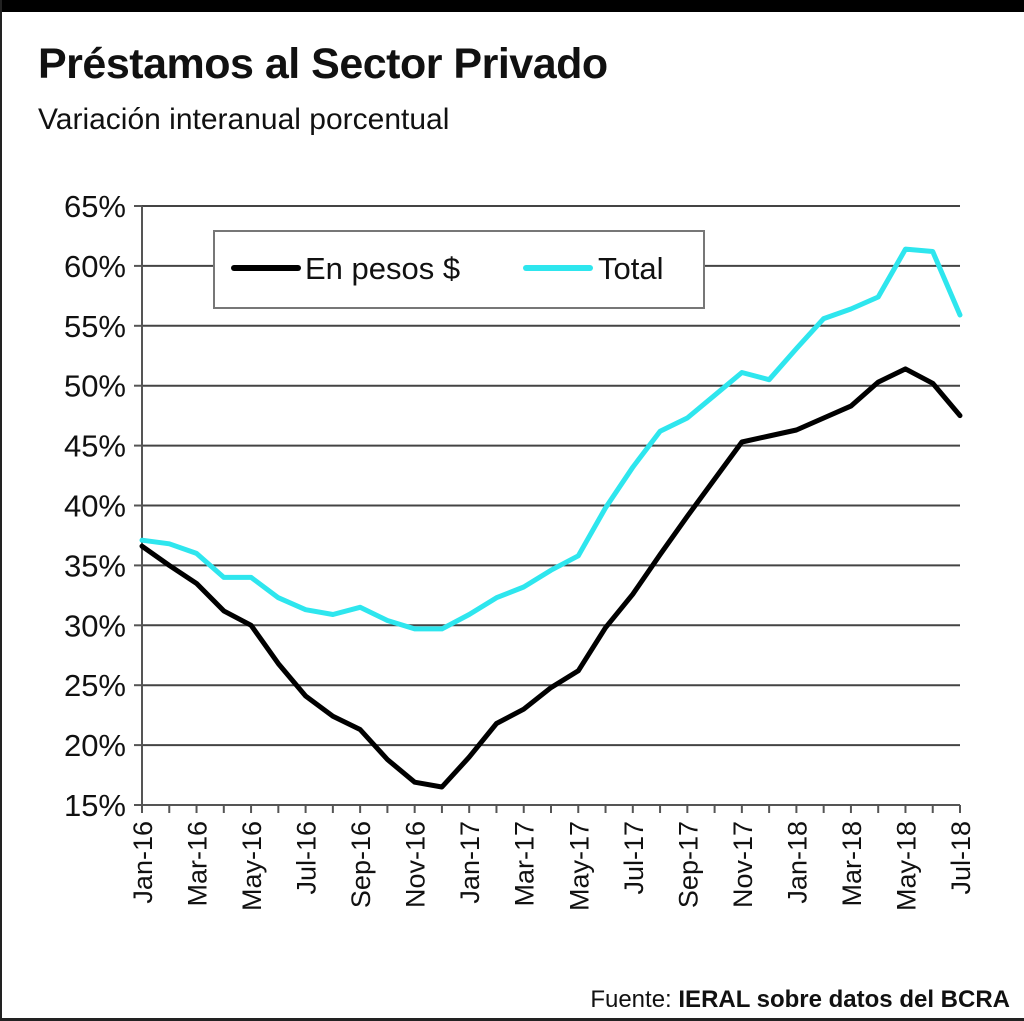 The height and width of the screenshot is (1021, 1024). What do you see at coordinates (95, 326) in the screenshot?
I see `y-tick-label: 55%` at bounding box center [95, 326].